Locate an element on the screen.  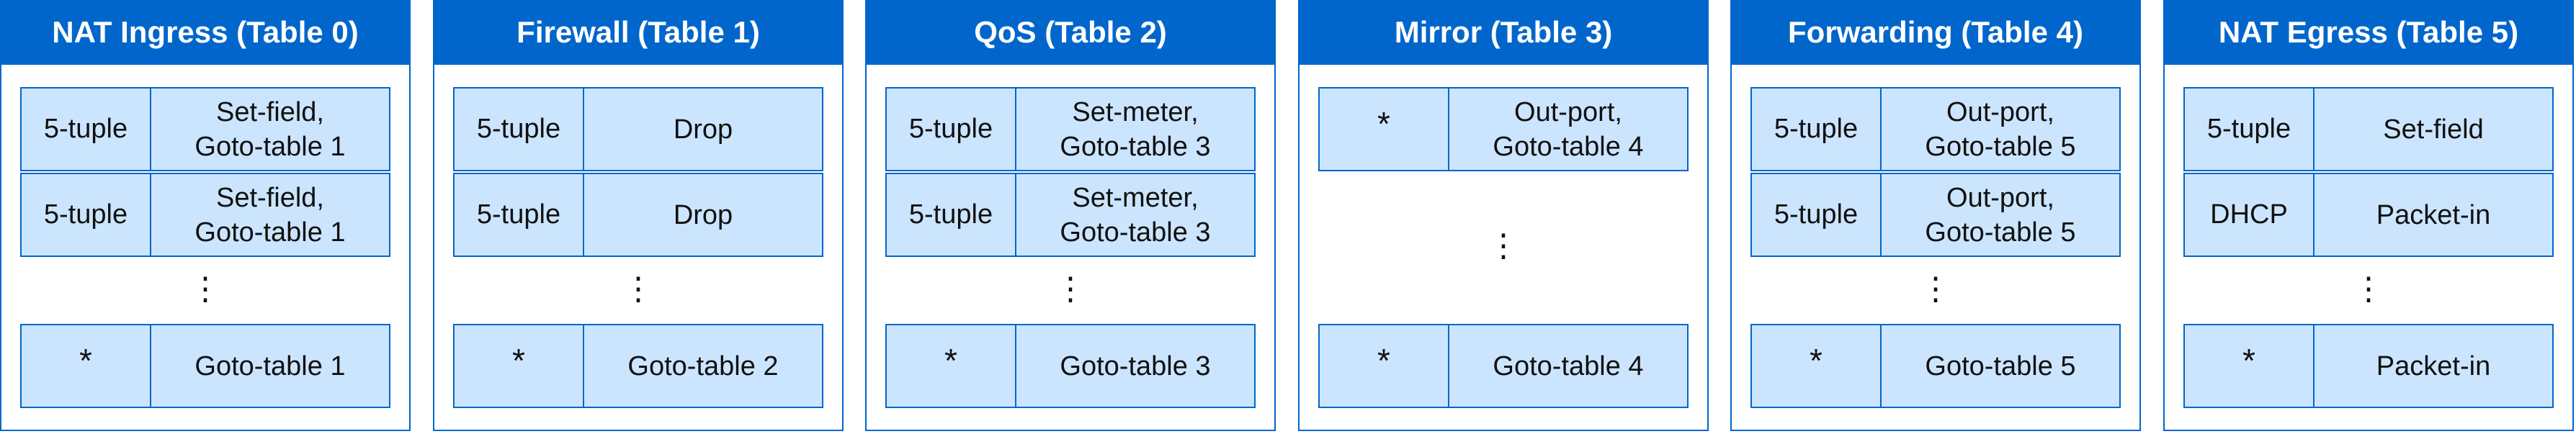
panel-title: Mirror (Table 3) is located at coordinates (1503, 33).